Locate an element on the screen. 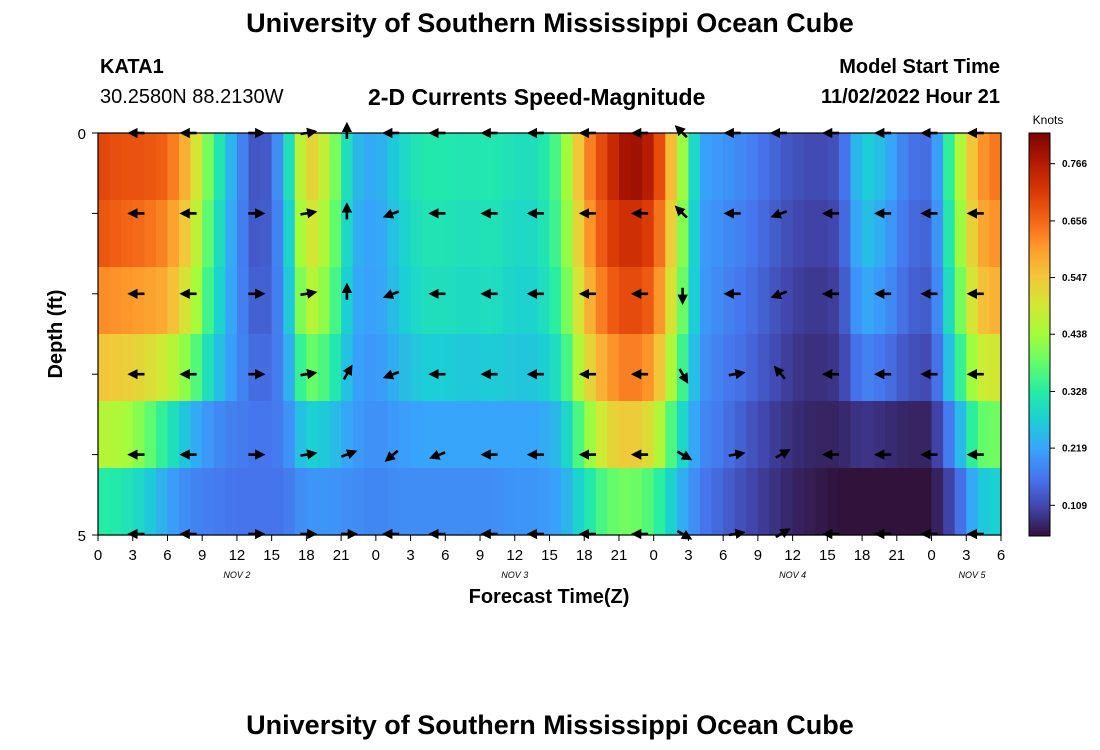 This screenshot has width=1100, height=750. colorbar-tick-label: 0.766 is located at coordinates (1074, 164).